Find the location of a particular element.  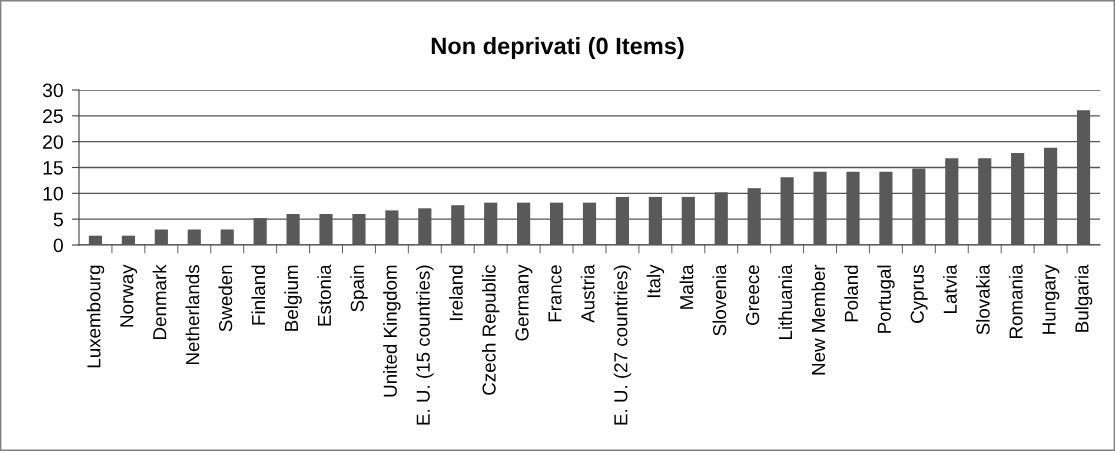

x-tick-label: Sweden is located at coordinates (225, 298).